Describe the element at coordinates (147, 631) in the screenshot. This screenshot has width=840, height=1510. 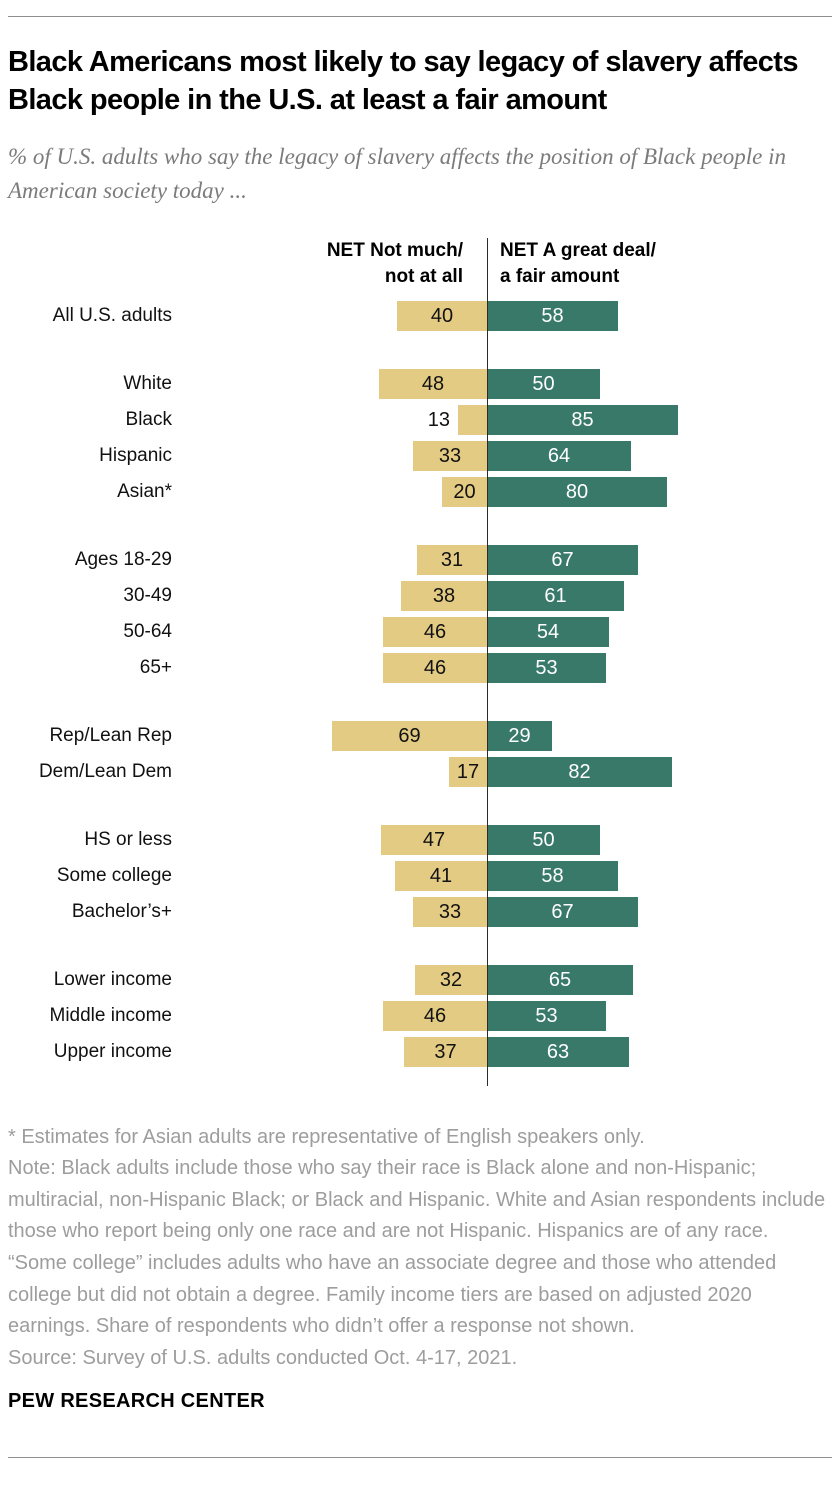
I see `category-label: 50-64` at that location.